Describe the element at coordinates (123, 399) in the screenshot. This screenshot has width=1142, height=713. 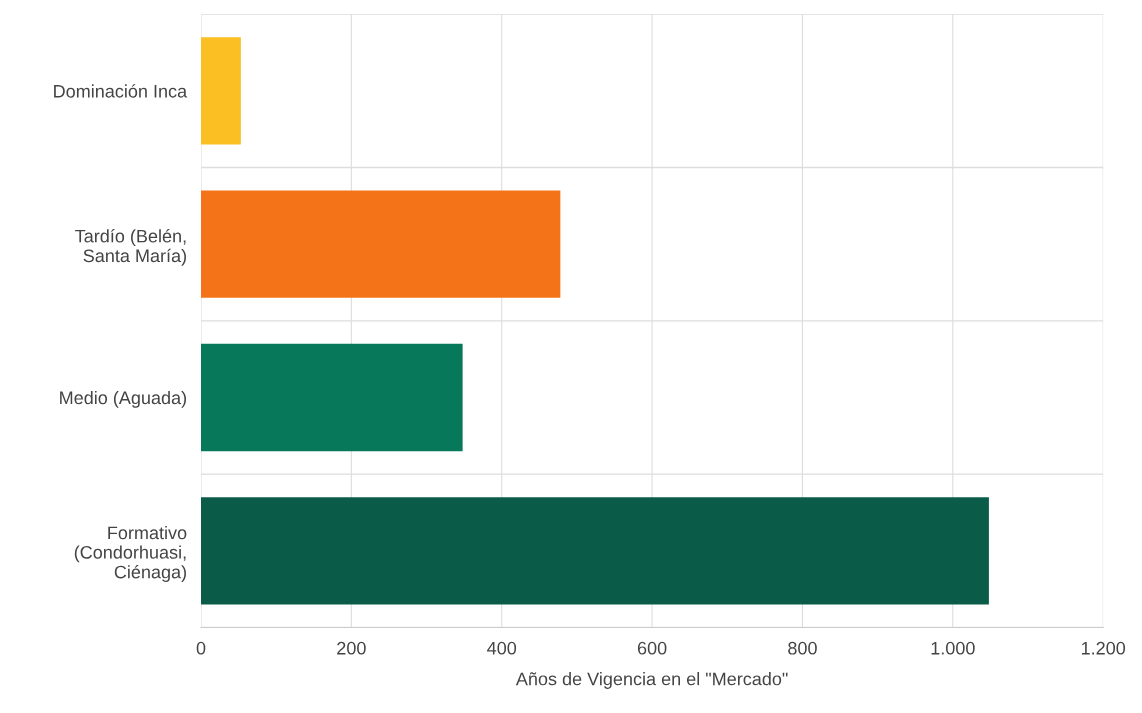
I see `y-tick-label: Medio (Aguada)` at that location.